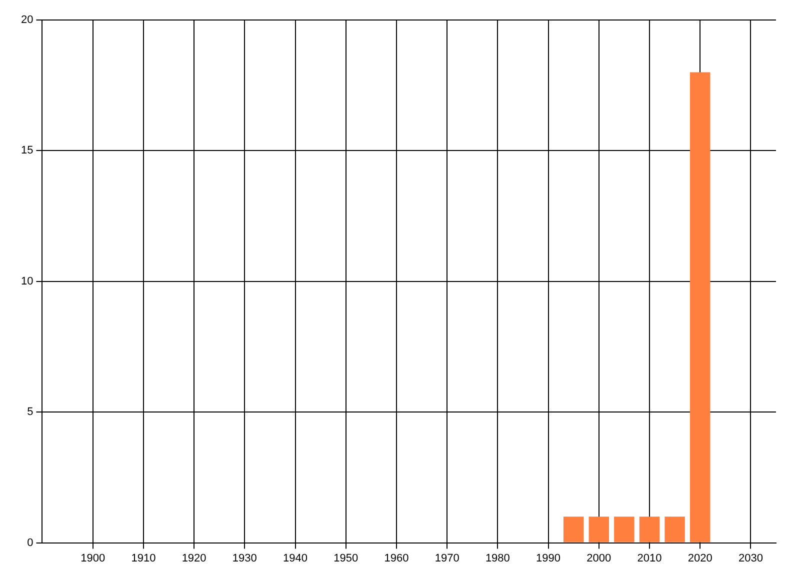 This screenshot has height=576, width=800. Describe the element at coordinates (30, 412) in the screenshot. I see `y-tick-label: 5` at that location.